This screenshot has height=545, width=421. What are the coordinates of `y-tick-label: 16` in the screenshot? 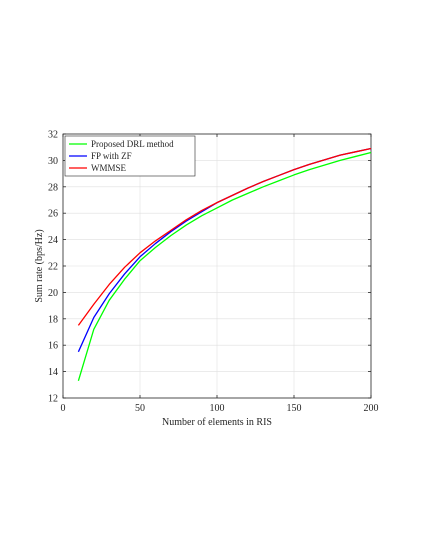 It's located at (53, 346).